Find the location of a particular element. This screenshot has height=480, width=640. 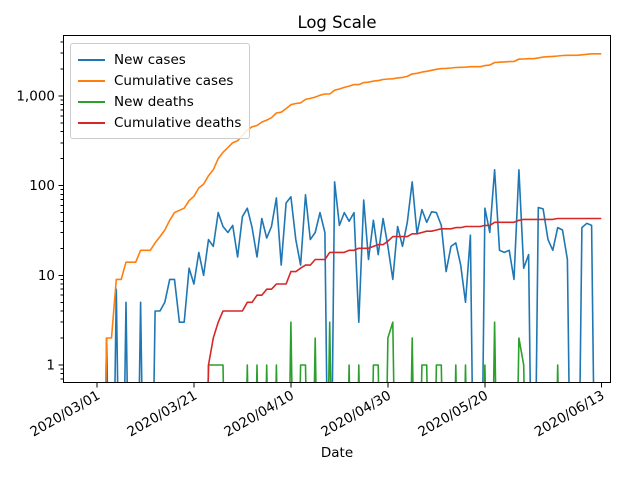

x-tick-label: 2020/04/30 is located at coordinates (356, 414).